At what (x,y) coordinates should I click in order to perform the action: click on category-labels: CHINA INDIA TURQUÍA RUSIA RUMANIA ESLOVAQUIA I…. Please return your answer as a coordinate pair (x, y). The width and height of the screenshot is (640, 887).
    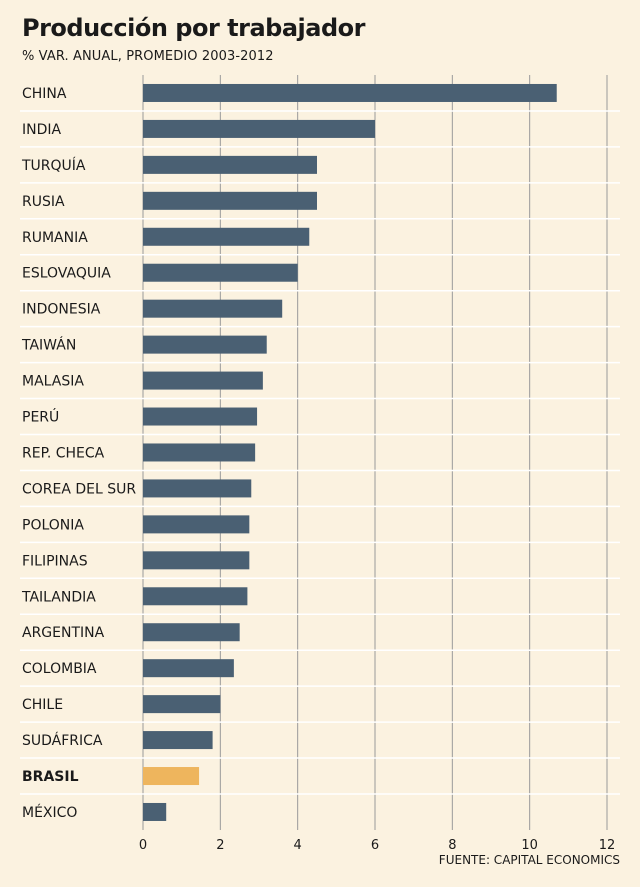
    Looking at the image, I should click on (78, 453).